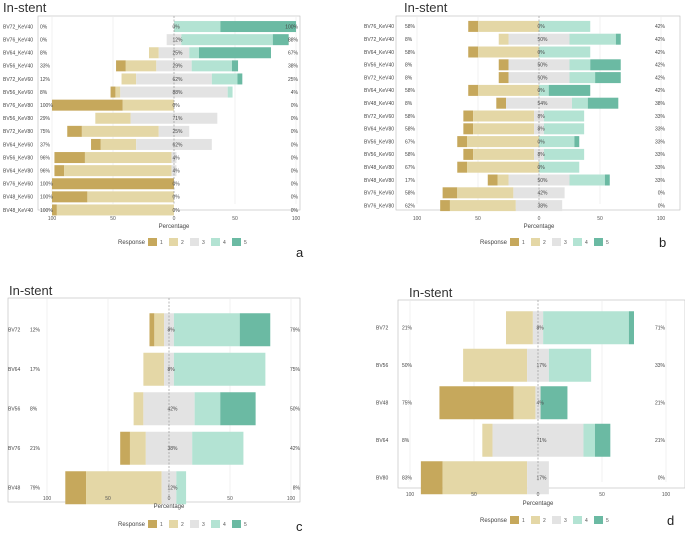 The width and height of the screenshot is (685, 534). Describe the element at coordinates (542, 27) in the screenshot. I see `mid-percent-label: 0%` at that location.